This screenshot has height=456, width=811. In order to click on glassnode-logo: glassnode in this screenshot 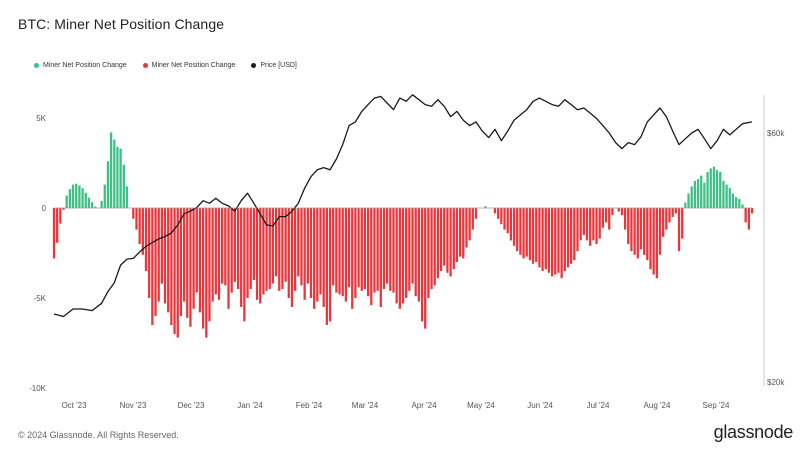, I will do `click(753, 432)`.